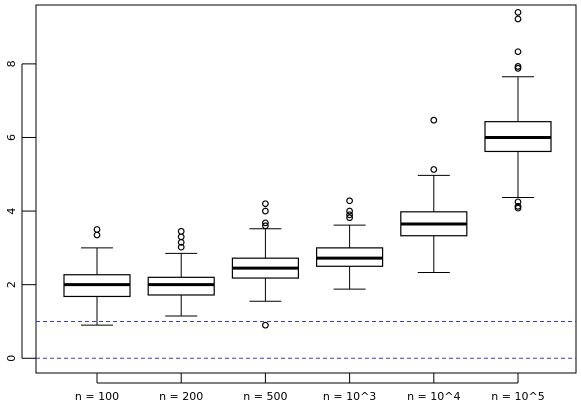 Image resolution: width=581 pixels, height=409 pixels. I want to click on reference-lines, so click(306, 339).